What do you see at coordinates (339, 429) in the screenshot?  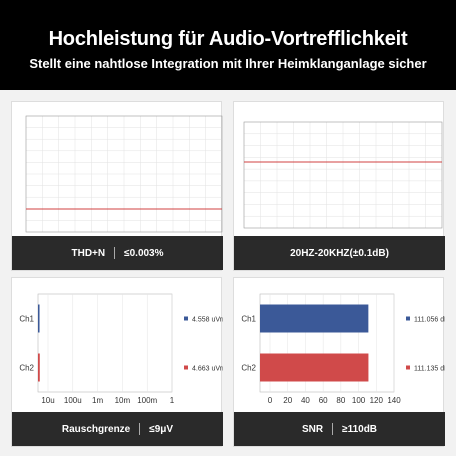 I see `snr-caption: SNR ≥110dB` at bounding box center [339, 429].